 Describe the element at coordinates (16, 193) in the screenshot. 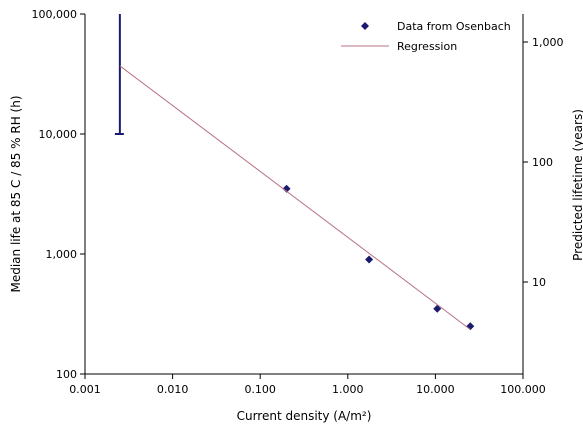

I see `y-axis-title: Median life at 85 C / 85 % RH (h)` at that location.